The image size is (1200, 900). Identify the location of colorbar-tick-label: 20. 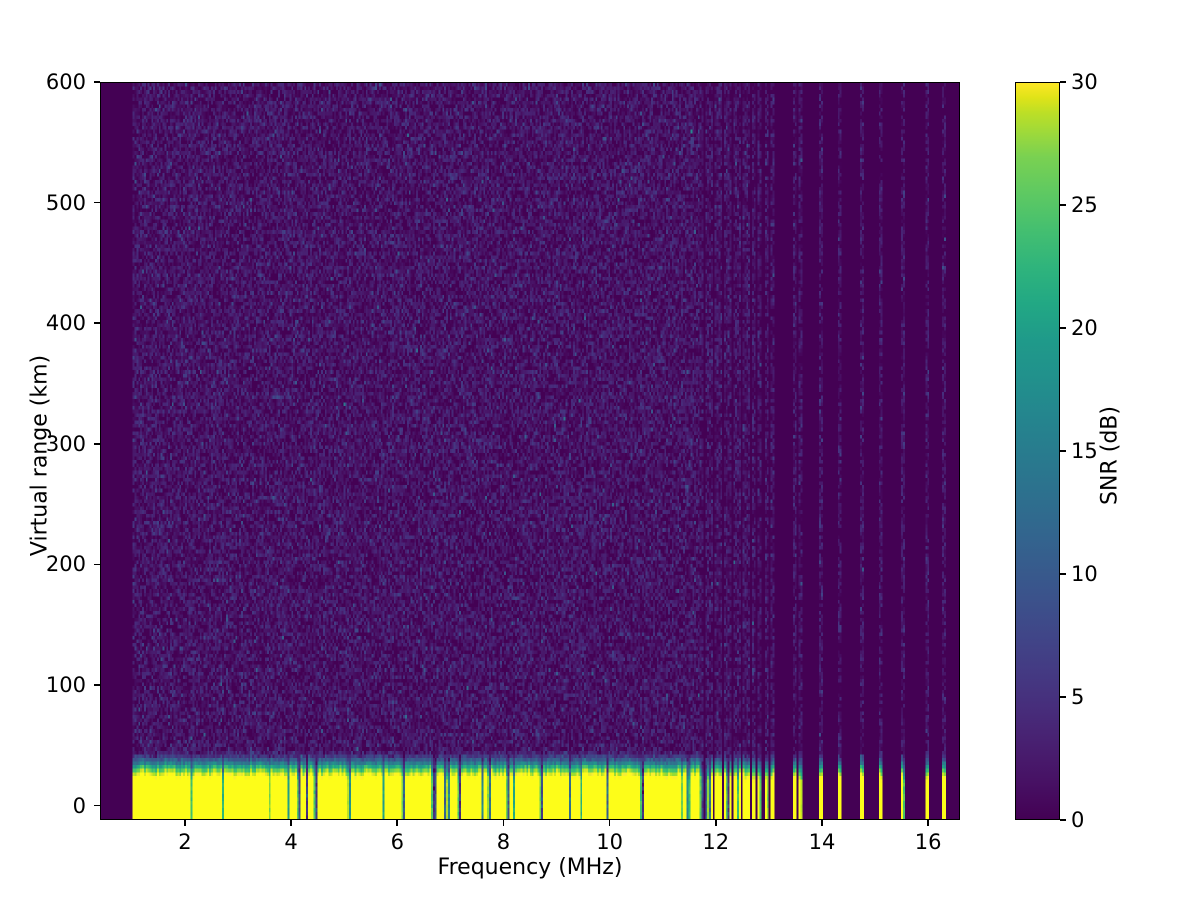
(1084, 328).